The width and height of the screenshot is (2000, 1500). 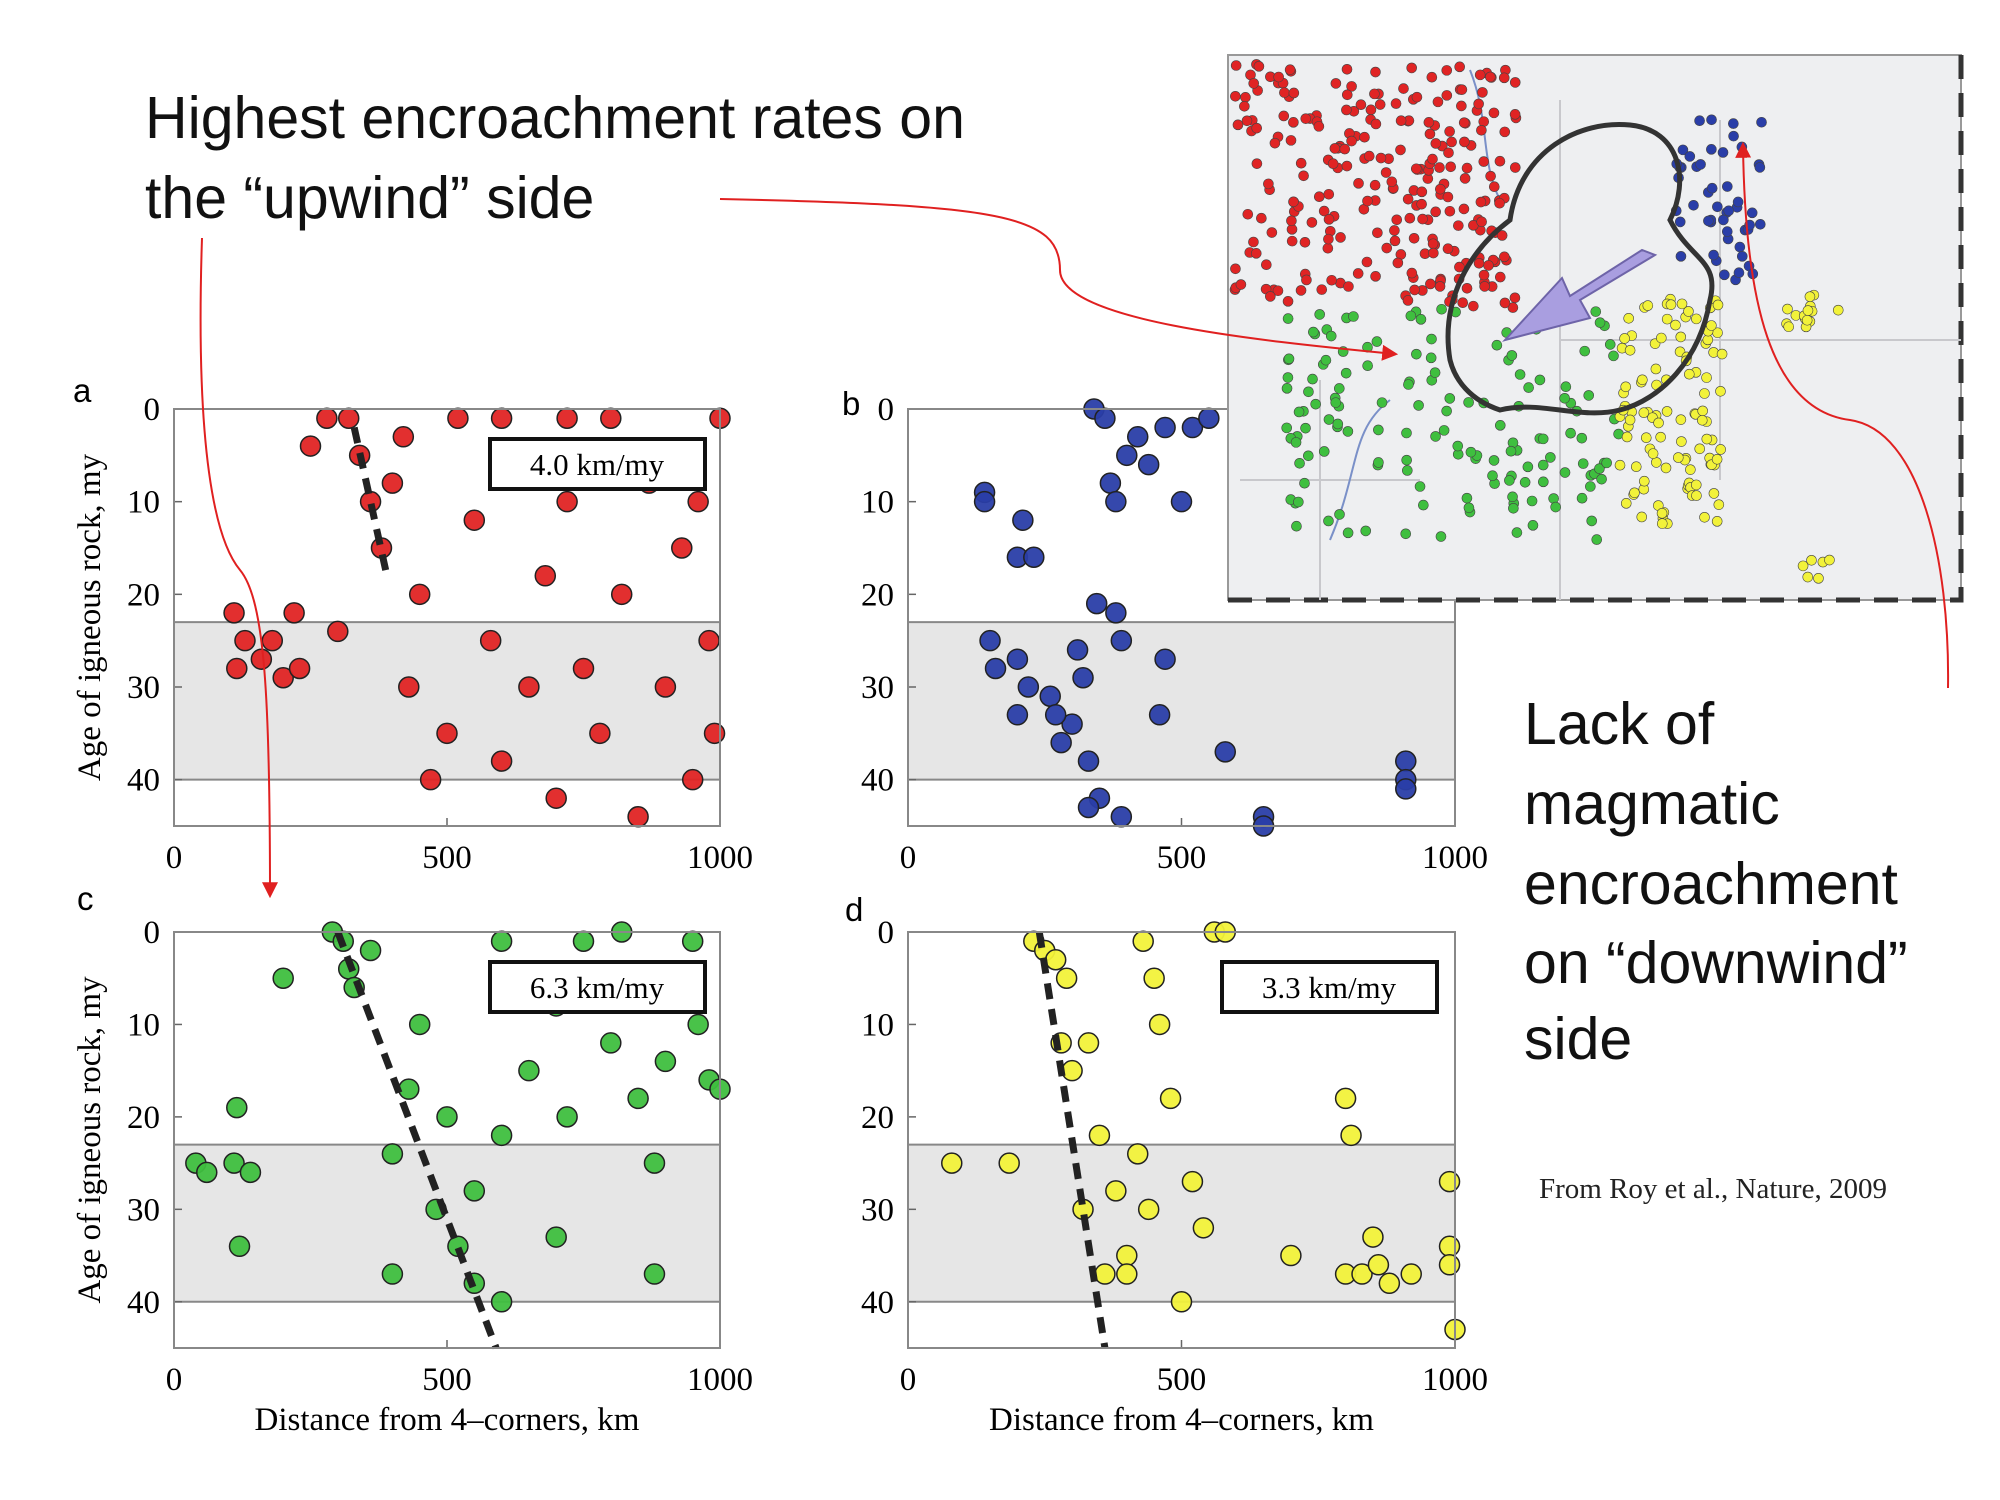 I want to click on panel-label: c, so click(x=85, y=898).